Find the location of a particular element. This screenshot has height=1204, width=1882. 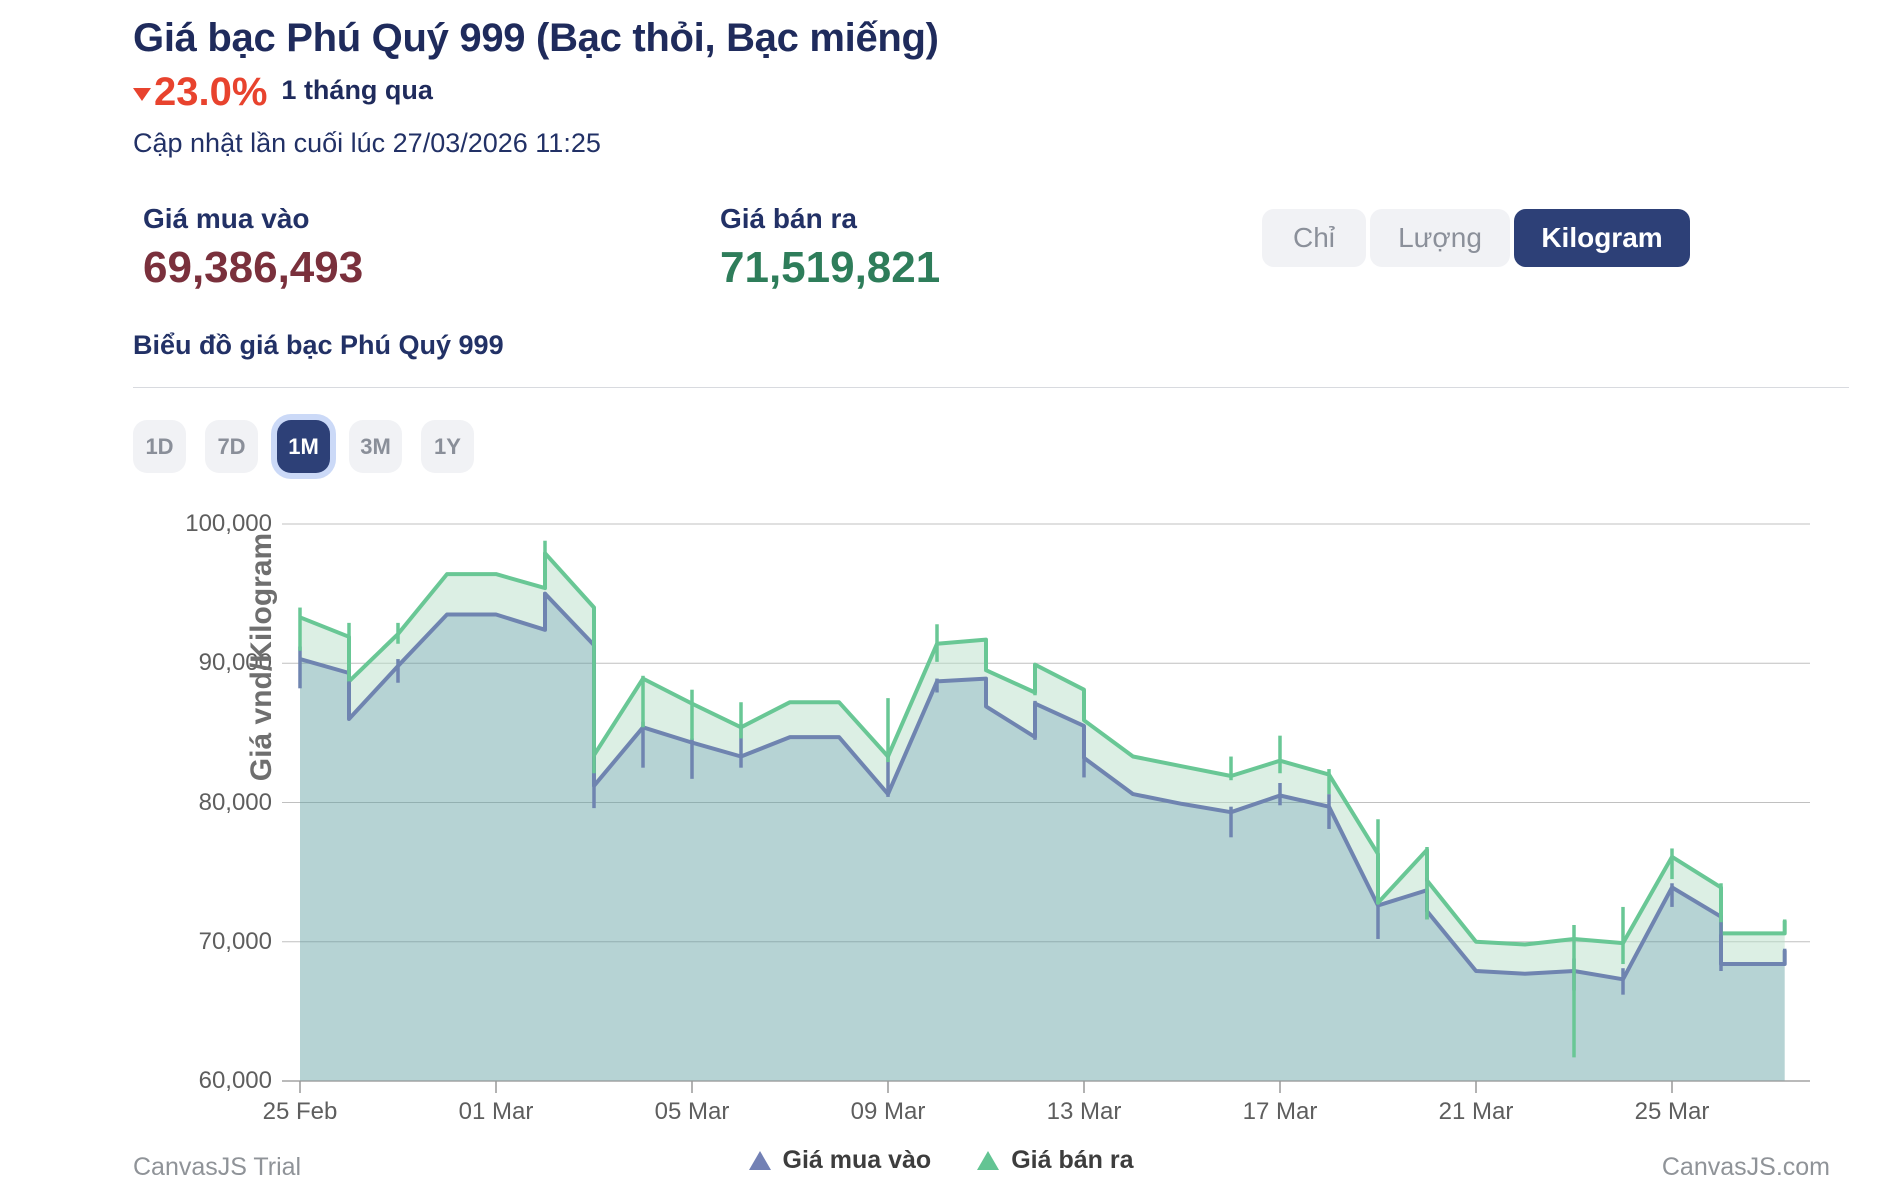

y-axis-title: Giá vnd/Kilogram is located at coordinates (261, 657).